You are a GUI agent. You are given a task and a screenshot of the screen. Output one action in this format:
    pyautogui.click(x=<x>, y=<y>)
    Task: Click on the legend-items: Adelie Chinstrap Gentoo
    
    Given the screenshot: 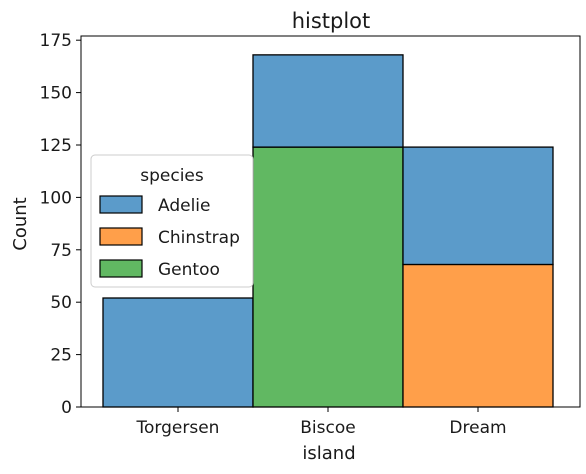 What is the action you would take?
    pyautogui.click(x=169, y=237)
    